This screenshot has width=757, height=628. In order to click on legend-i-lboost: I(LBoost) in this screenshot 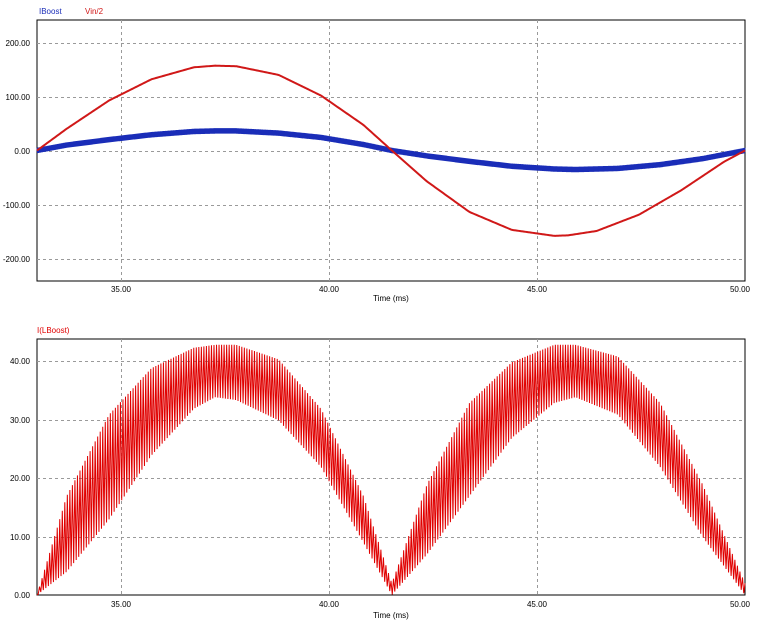, I will do `click(53, 330)`.